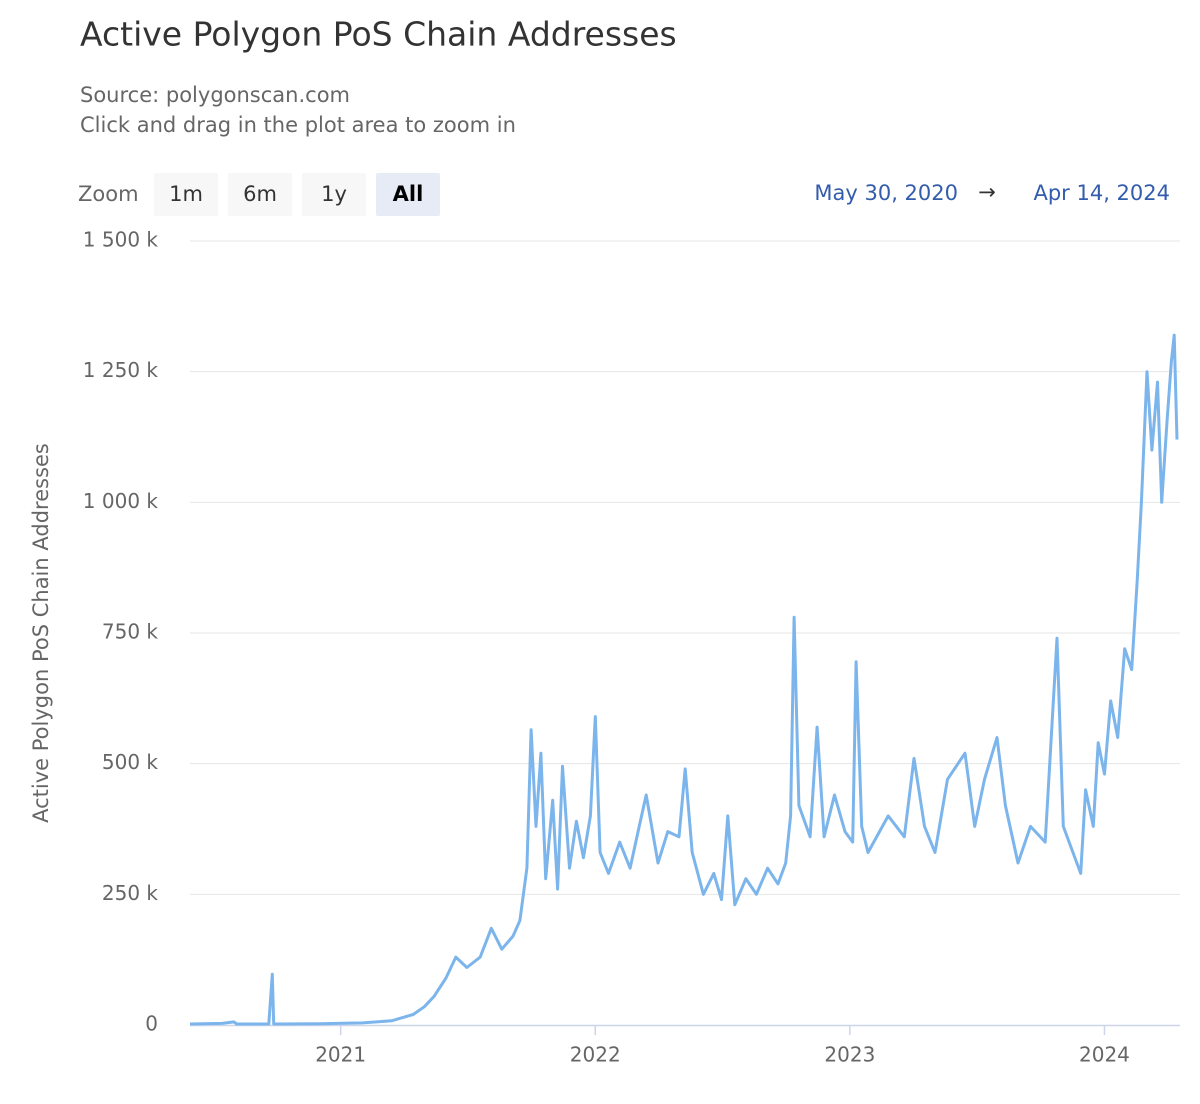  I want to click on zoom-button-label: 1m, so click(186, 194).